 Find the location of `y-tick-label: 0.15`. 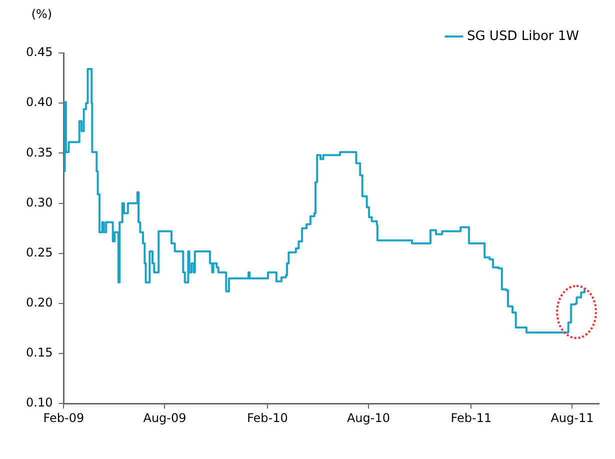

y-tick-label: 0.15 is located at coordinates (39, 353).